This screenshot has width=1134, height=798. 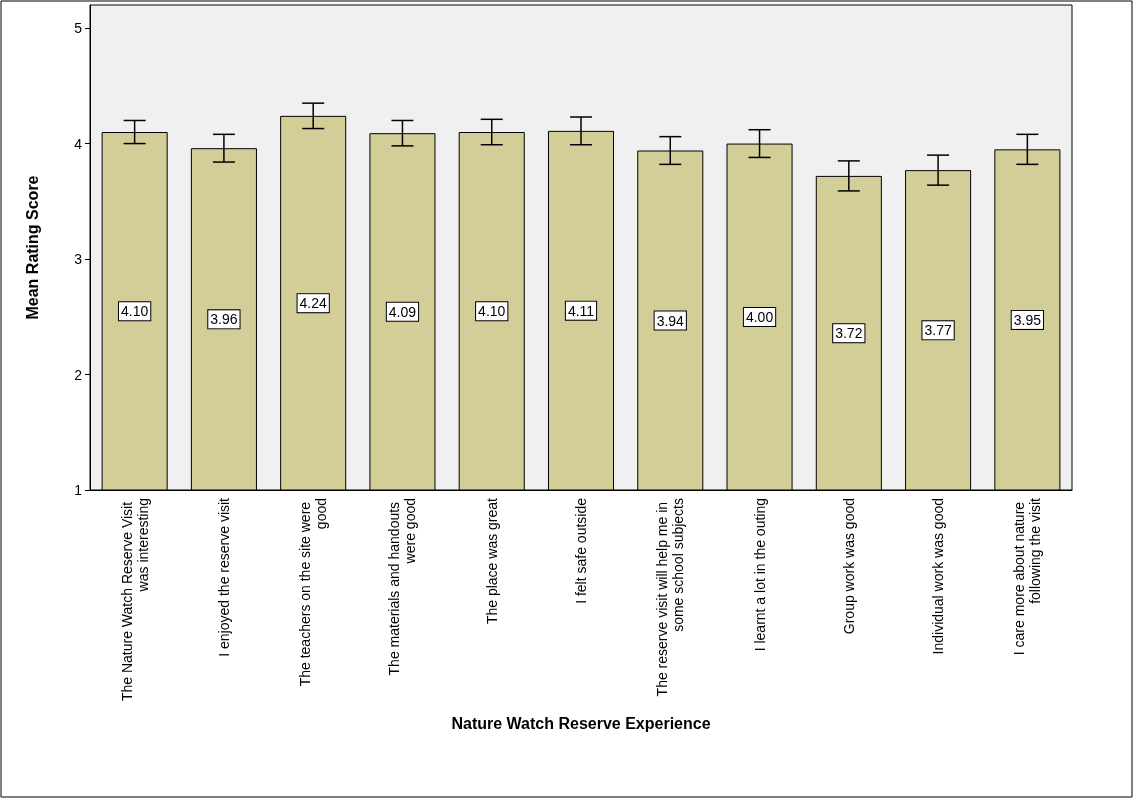 What do you see at coordinates (581, 723) in the screenshot?
I see `x-axis-title: Nature Watch Reserve Experience` at bounding box center [581, 723].